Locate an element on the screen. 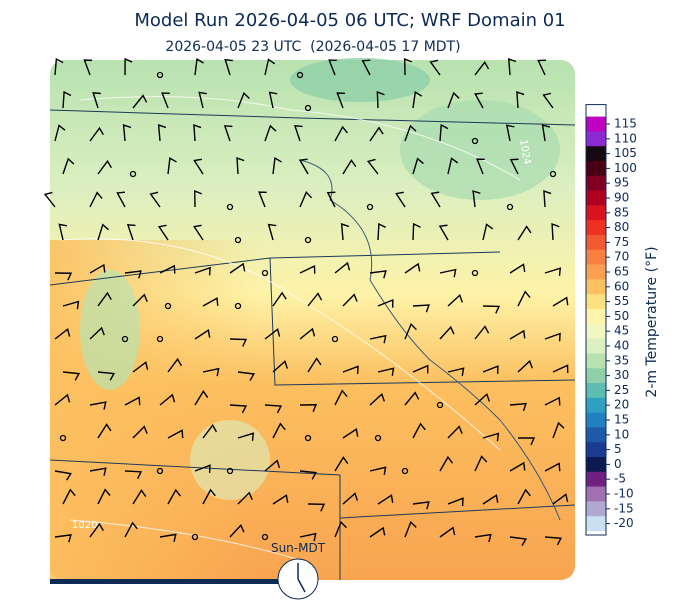  colorbar-frame is located at coordinates (596, 320).